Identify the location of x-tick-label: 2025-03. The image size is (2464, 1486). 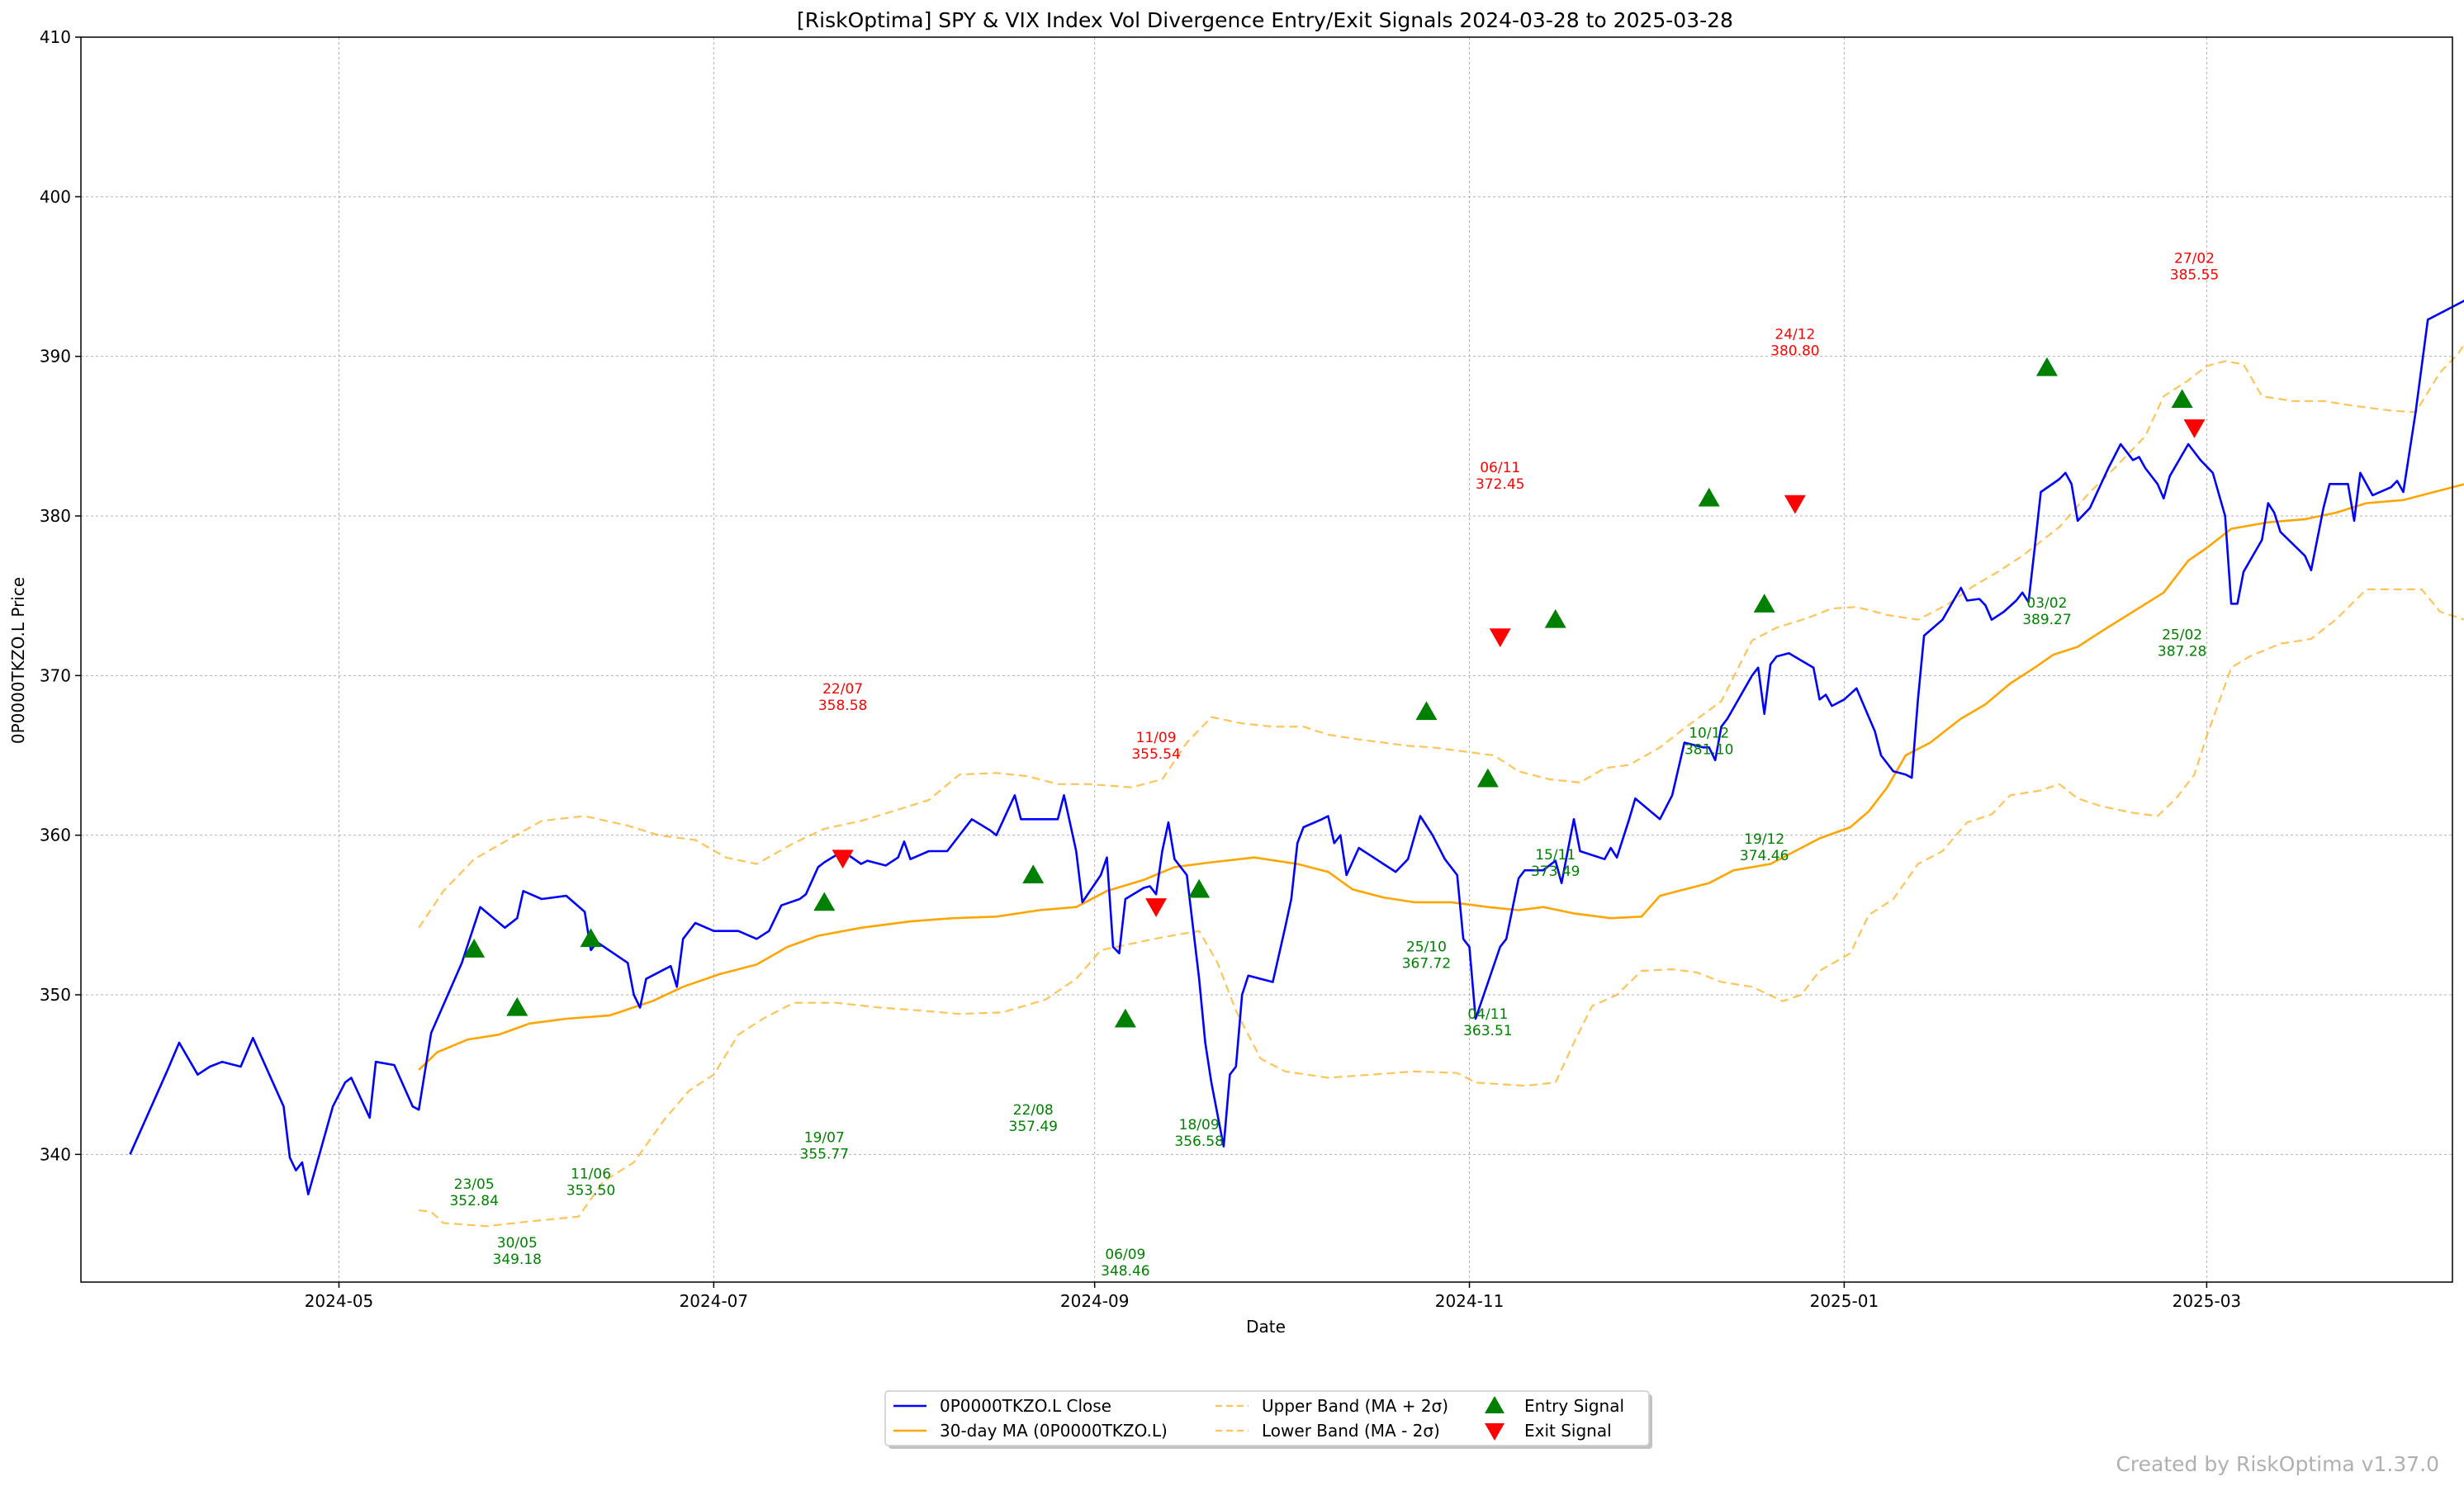
(2207, 1301).